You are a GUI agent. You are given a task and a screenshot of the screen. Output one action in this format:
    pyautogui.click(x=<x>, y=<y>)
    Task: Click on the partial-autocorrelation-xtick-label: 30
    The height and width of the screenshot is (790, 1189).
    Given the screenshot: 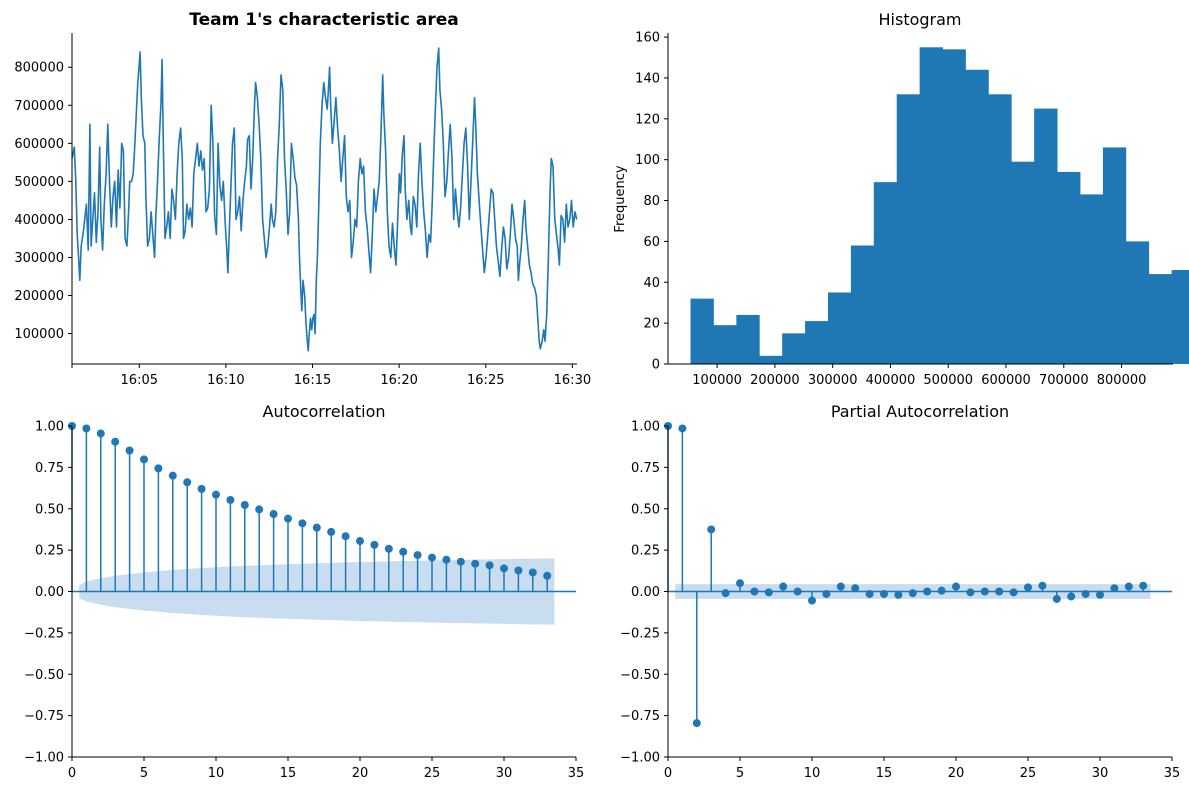 What is the action you would take?
    pyautogui.click(x=1100, y=773)
    